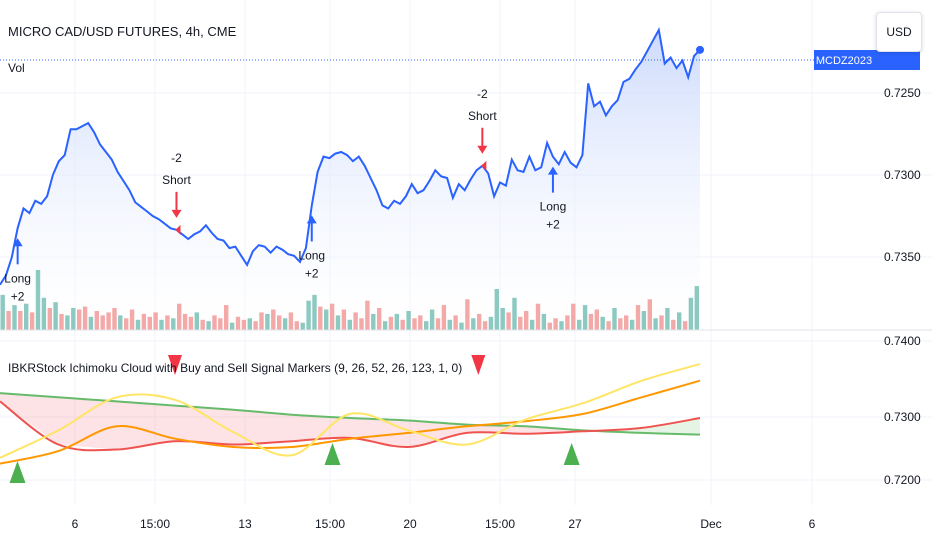  What do you see at coordinates (176, 158) in the screenshot?
I see `short-signal-label: -2` at bounding box center [176, 158].